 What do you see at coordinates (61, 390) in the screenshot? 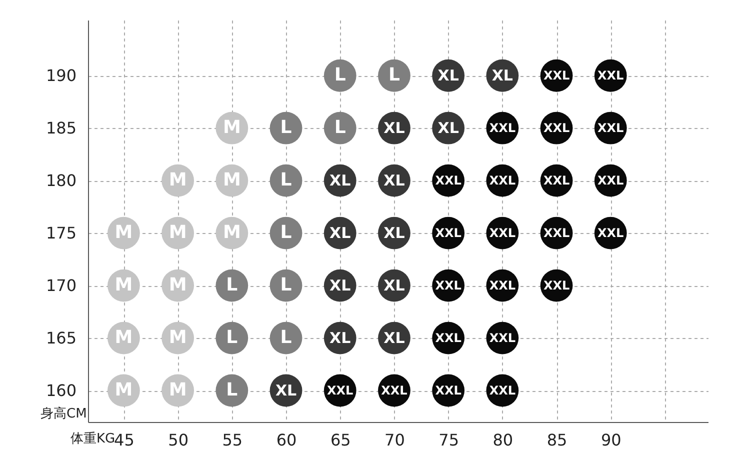
I see `y-tick-label: 160` at bounding box center [61, 390].